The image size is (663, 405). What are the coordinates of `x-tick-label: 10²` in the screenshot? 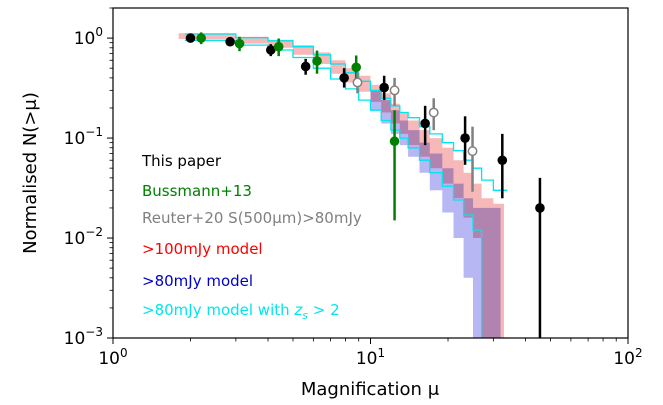 It's located at (627, 357).